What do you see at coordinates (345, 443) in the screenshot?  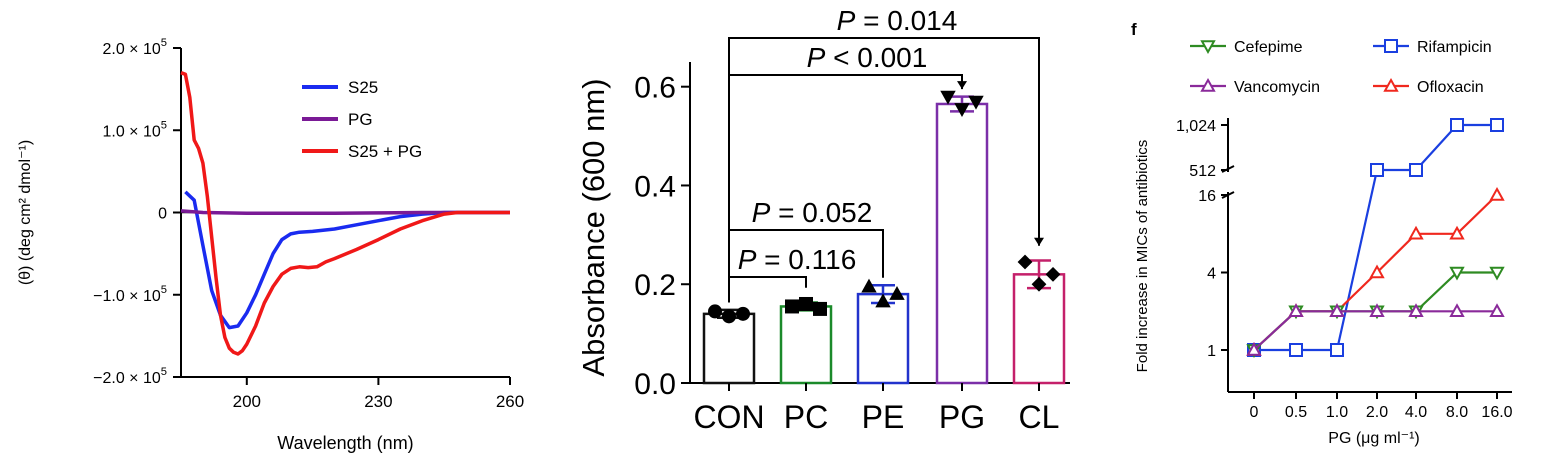 I see `x-axis-title: Wavelength (nm)` at bounding box center [345, 443].